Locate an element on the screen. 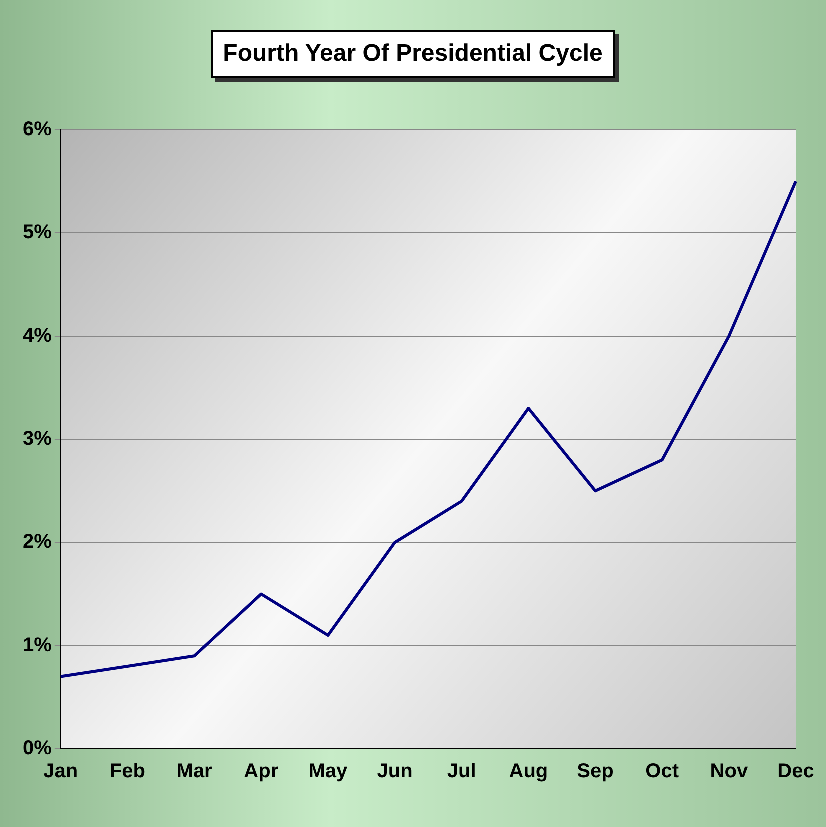 This screenshot has width=826, height=827. y-tick-label: 2% is located at coordinates (37, 542).